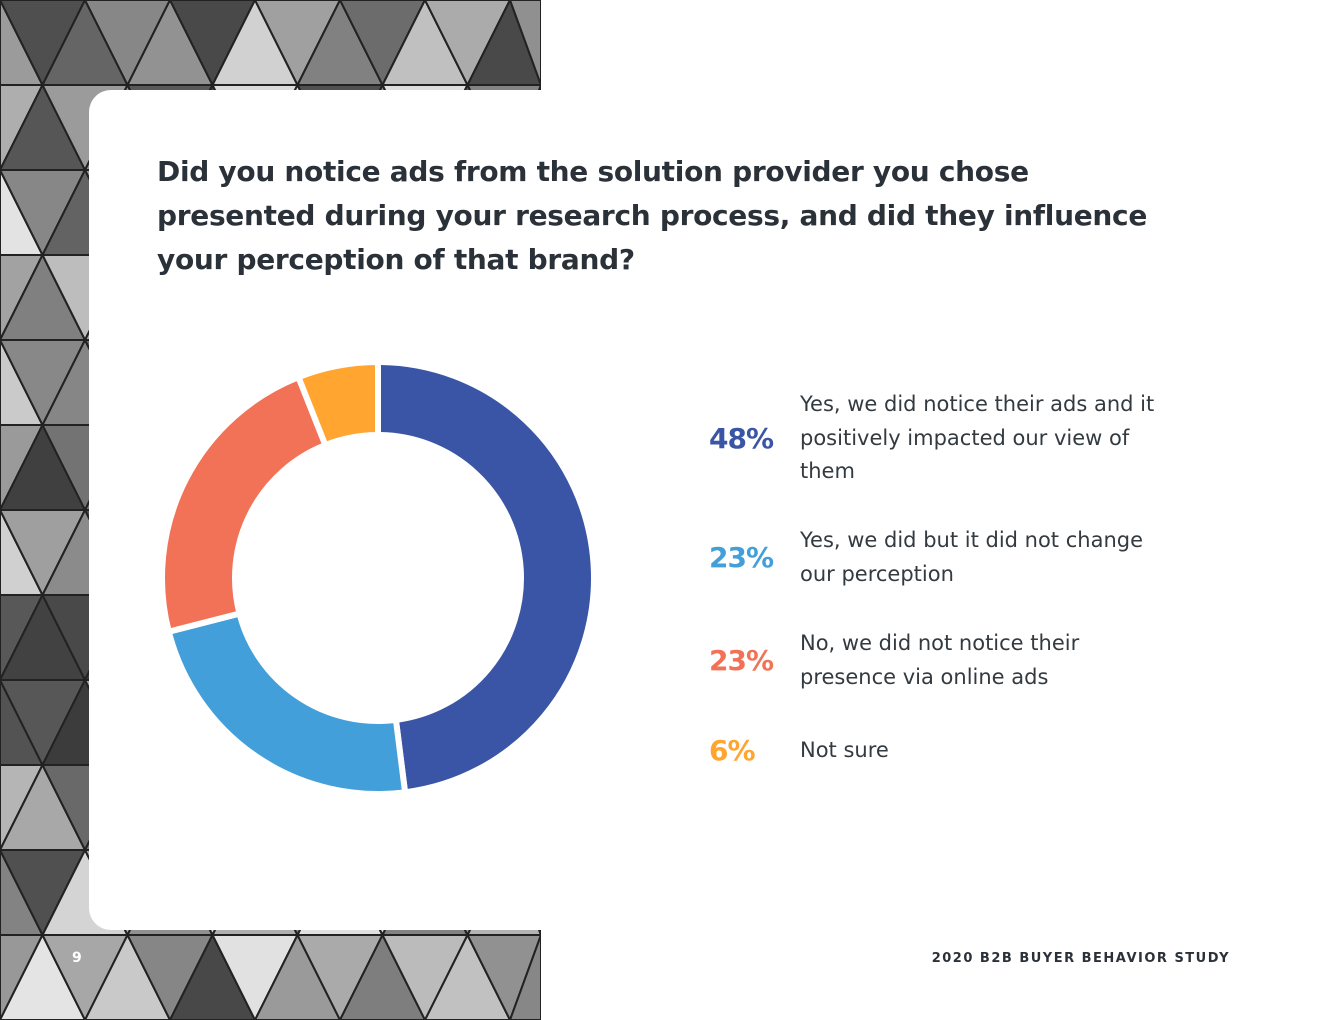 The height and width of the screenshot is (1020, 1320). I want to click on page-number: 9, so click(77, 958).